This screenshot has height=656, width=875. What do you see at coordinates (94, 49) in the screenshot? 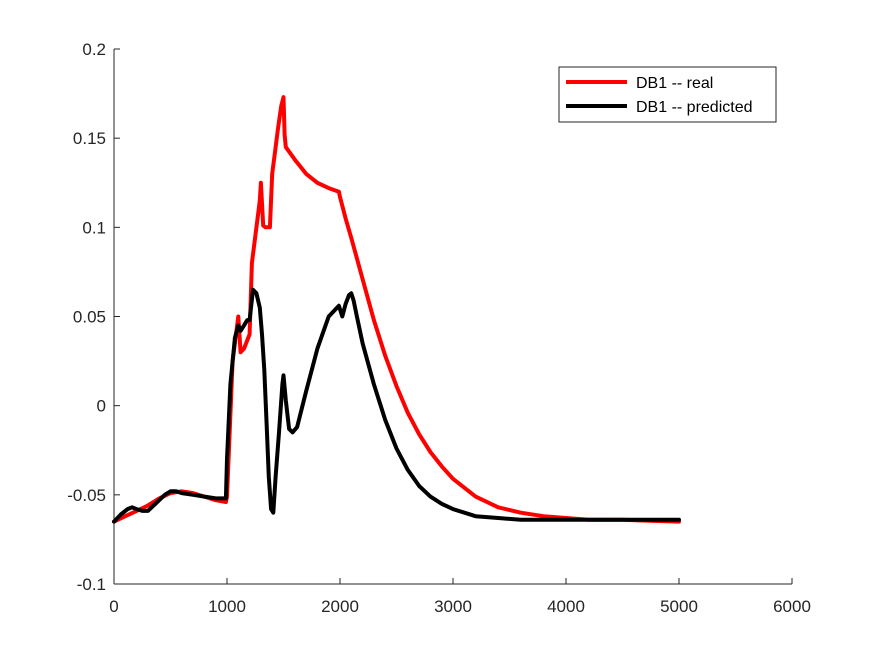
I see `y-tick-label: 0.2` at bounding box center [94, 49].